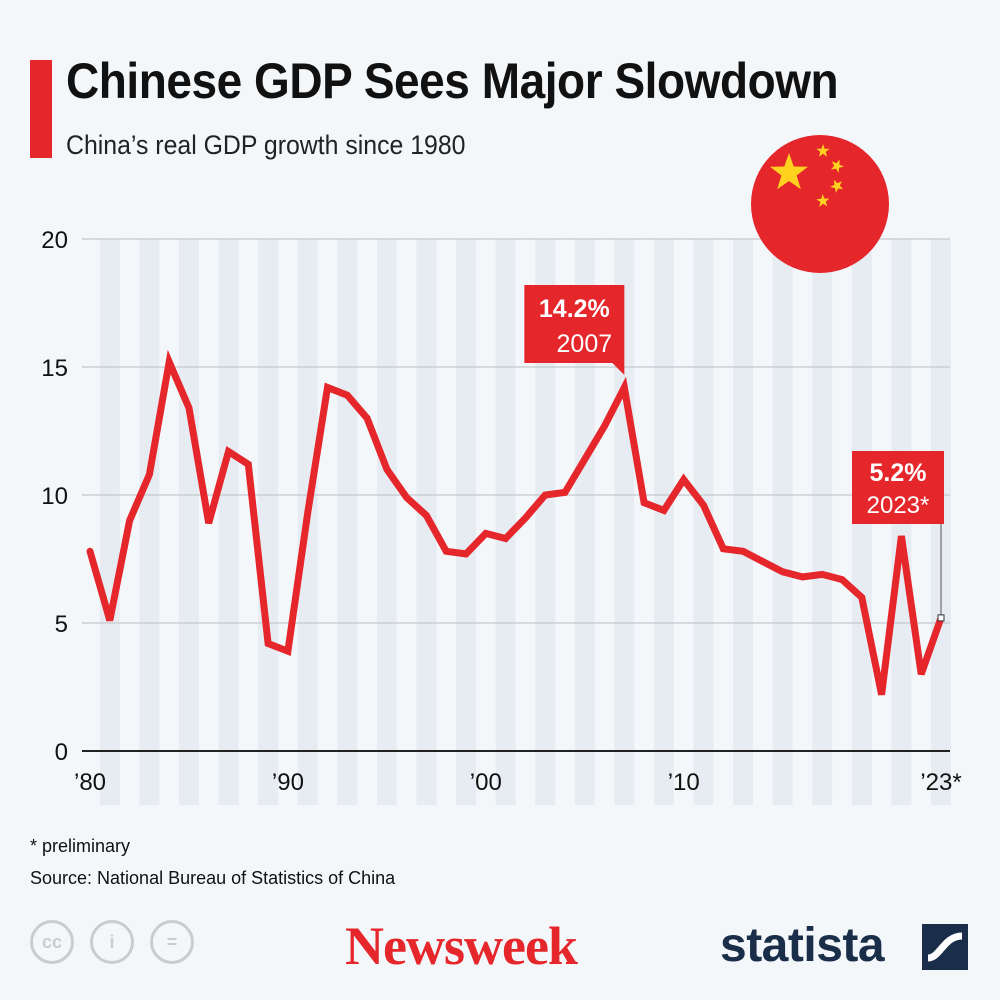 The width and height of the screenshot is (1000, 1000). I want to click on annotation-value: 5.2%, so click(898, 473).